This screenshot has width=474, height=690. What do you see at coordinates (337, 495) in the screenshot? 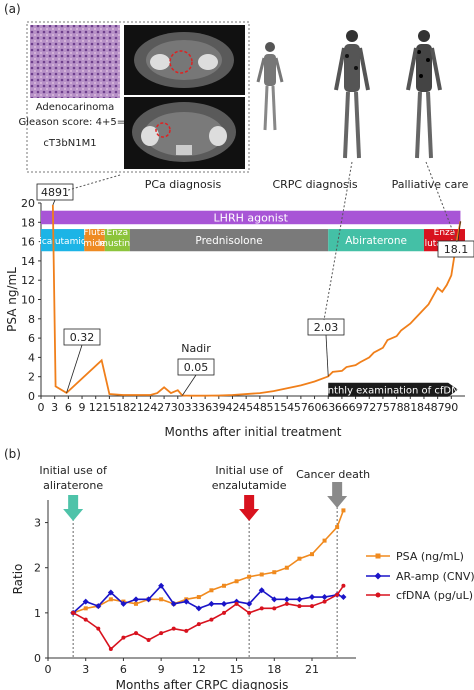
I see `grey-arrow-icon` at bounding box center [337, 495].